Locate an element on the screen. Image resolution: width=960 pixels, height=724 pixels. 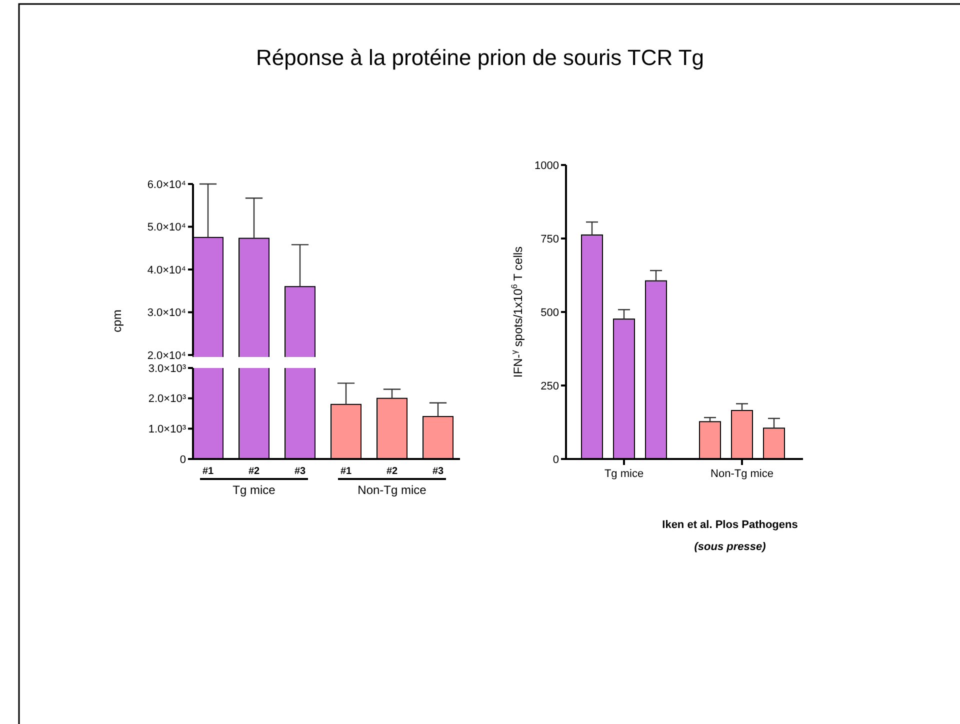
y-tick-label: 3.0×10⁴ is located at coordinates (166, 313).